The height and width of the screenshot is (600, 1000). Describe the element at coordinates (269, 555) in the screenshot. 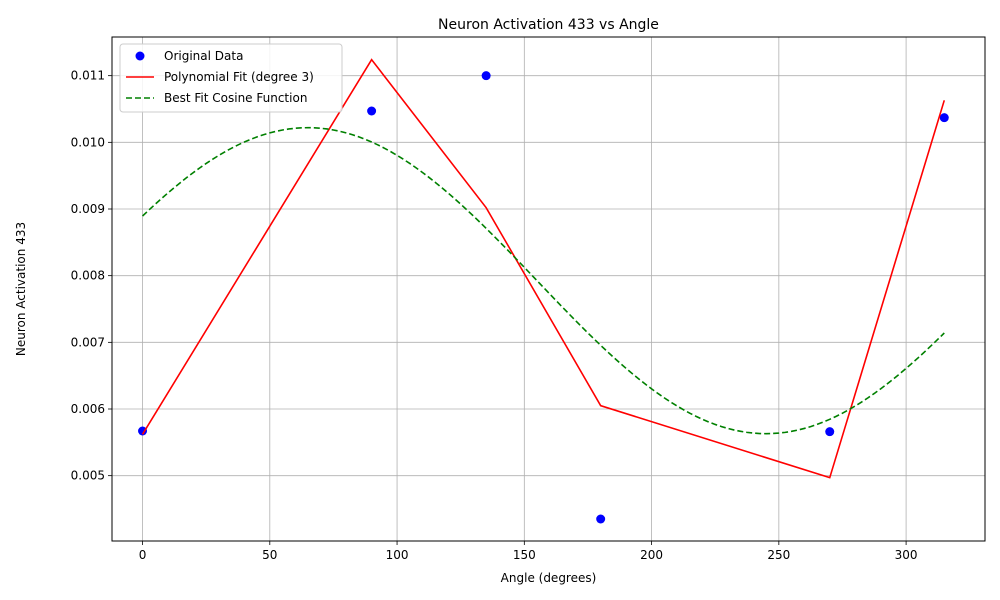

I see `x-tick-label: 50` at that location.